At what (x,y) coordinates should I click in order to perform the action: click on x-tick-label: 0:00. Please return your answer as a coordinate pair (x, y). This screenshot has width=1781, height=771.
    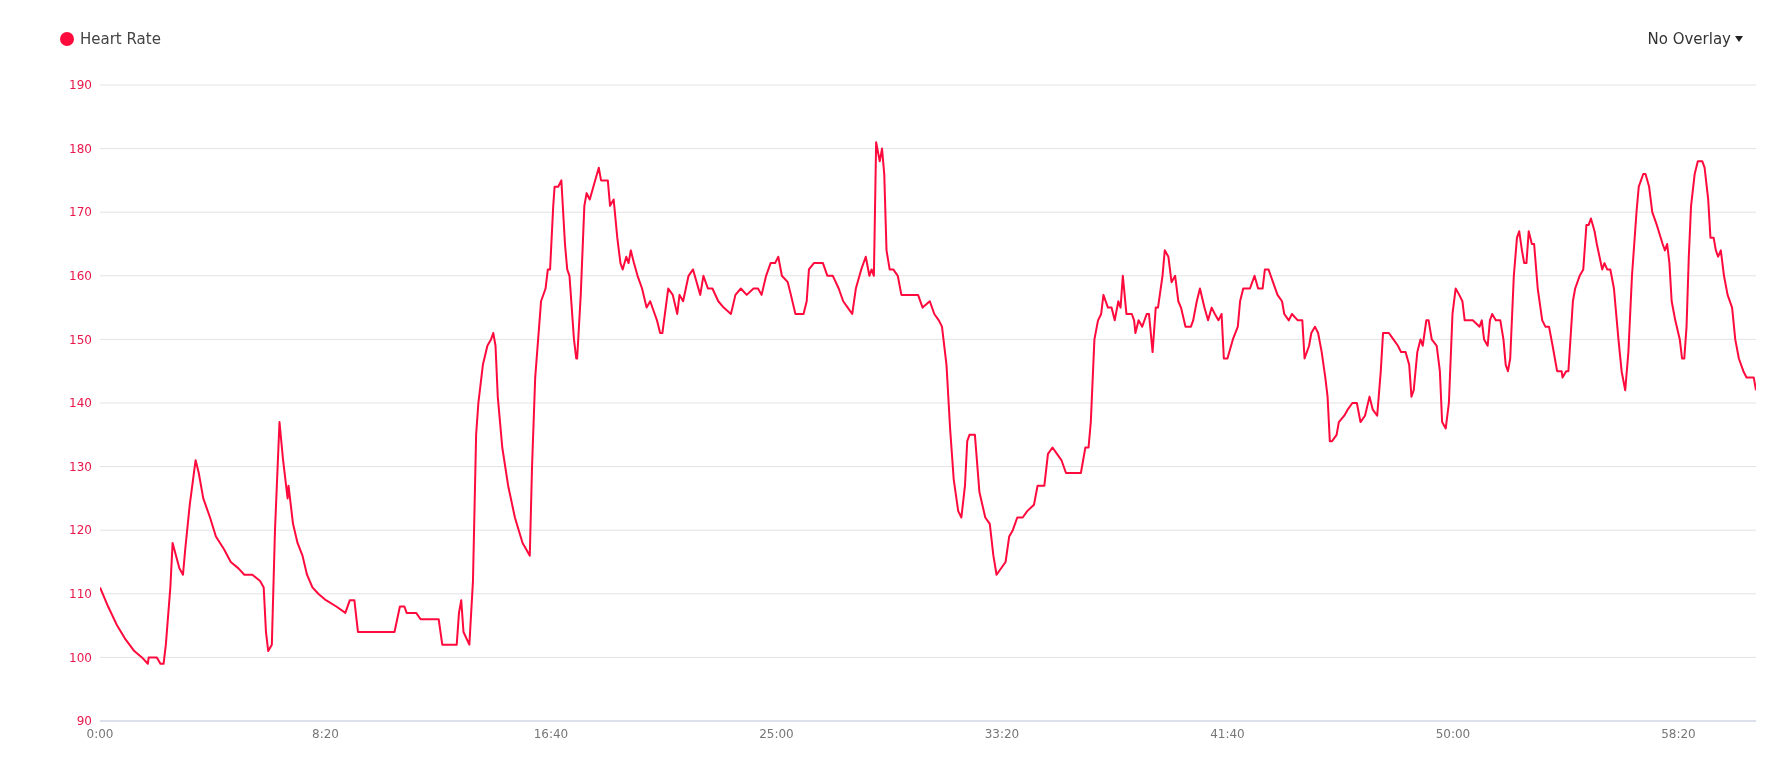
    Looking at the image, I should click on (100, 733).